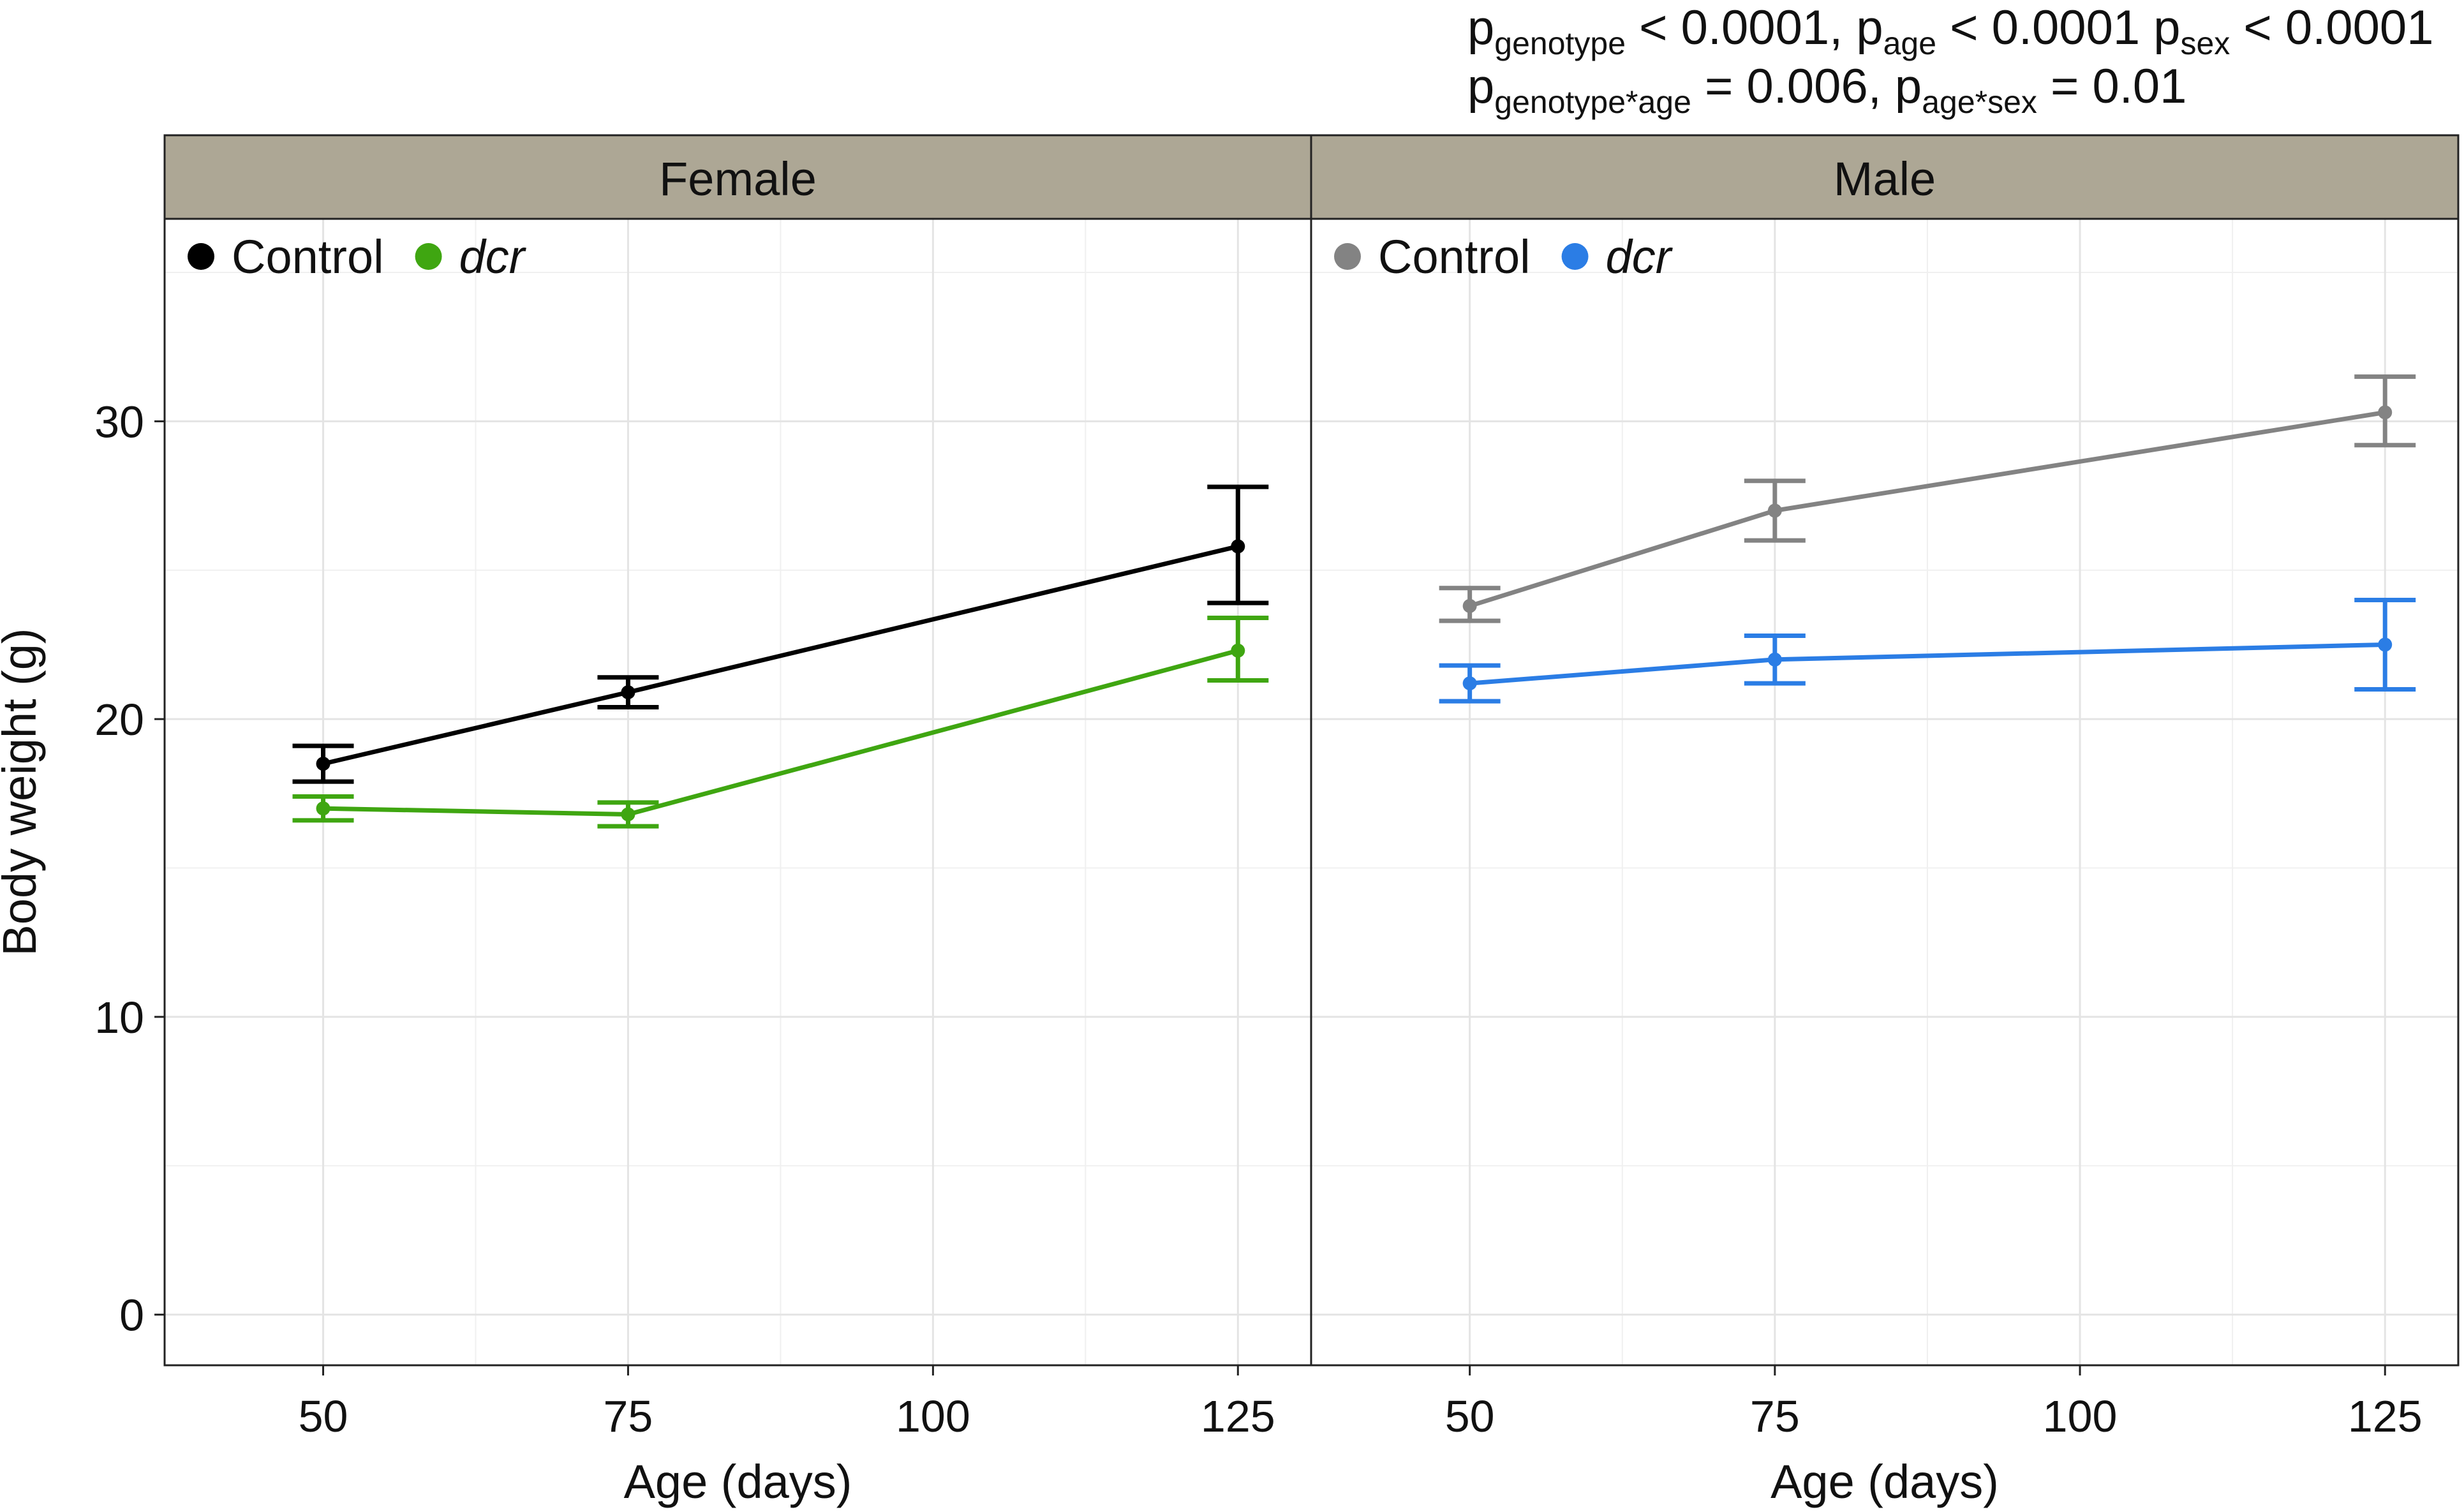  What do you see at coordinates (23, 792) in the screenshot?
I see `y-axis-title: Body weight (g)` at bounding box center [23, 792].